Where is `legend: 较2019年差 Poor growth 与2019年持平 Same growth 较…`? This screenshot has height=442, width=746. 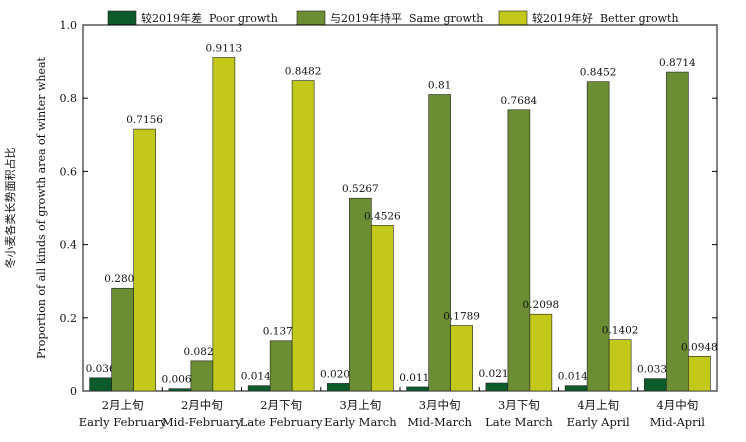
legend: 较2019年差 Poor growth 与2019年持平 Same growth 较… is located at coordinates (393, 18).